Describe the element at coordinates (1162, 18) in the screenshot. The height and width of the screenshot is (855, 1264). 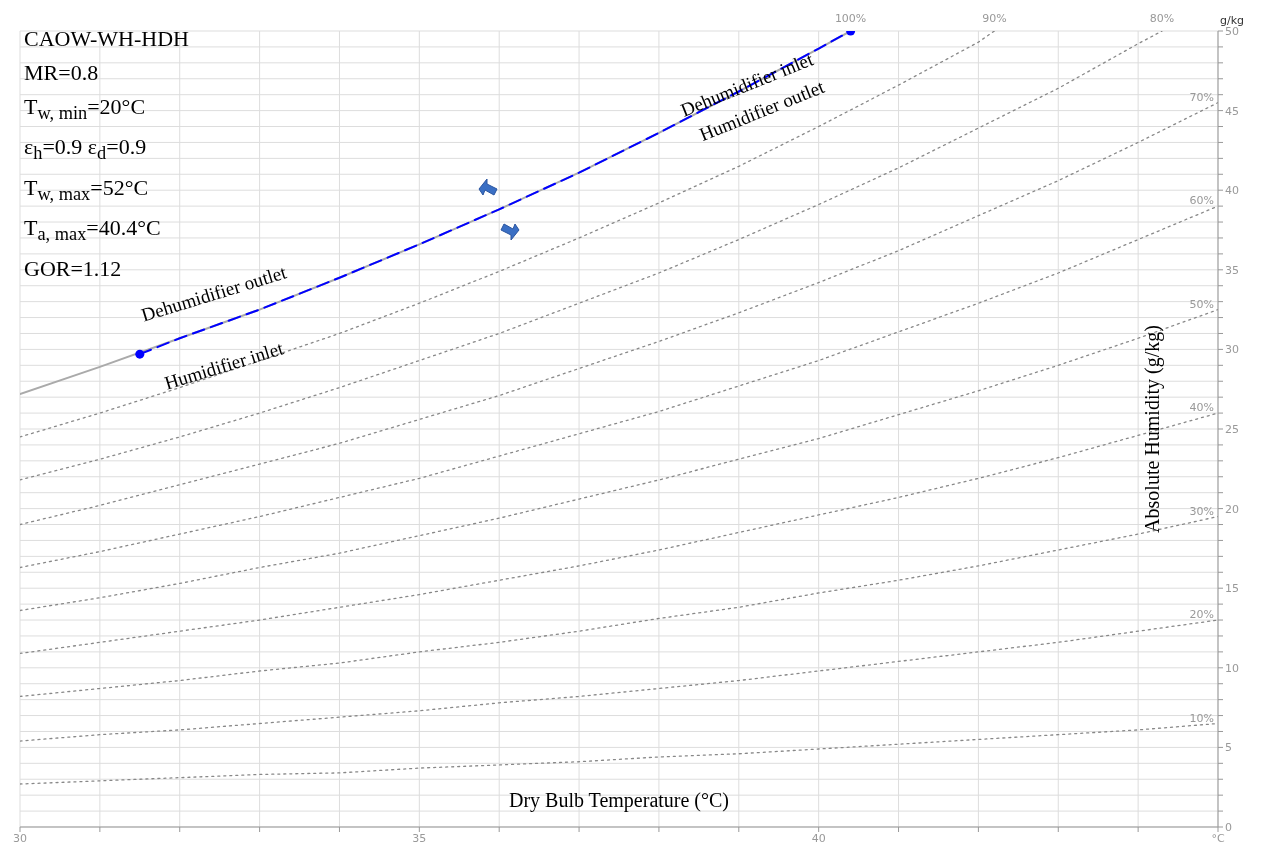
I see `series-label: 80%` at that location.